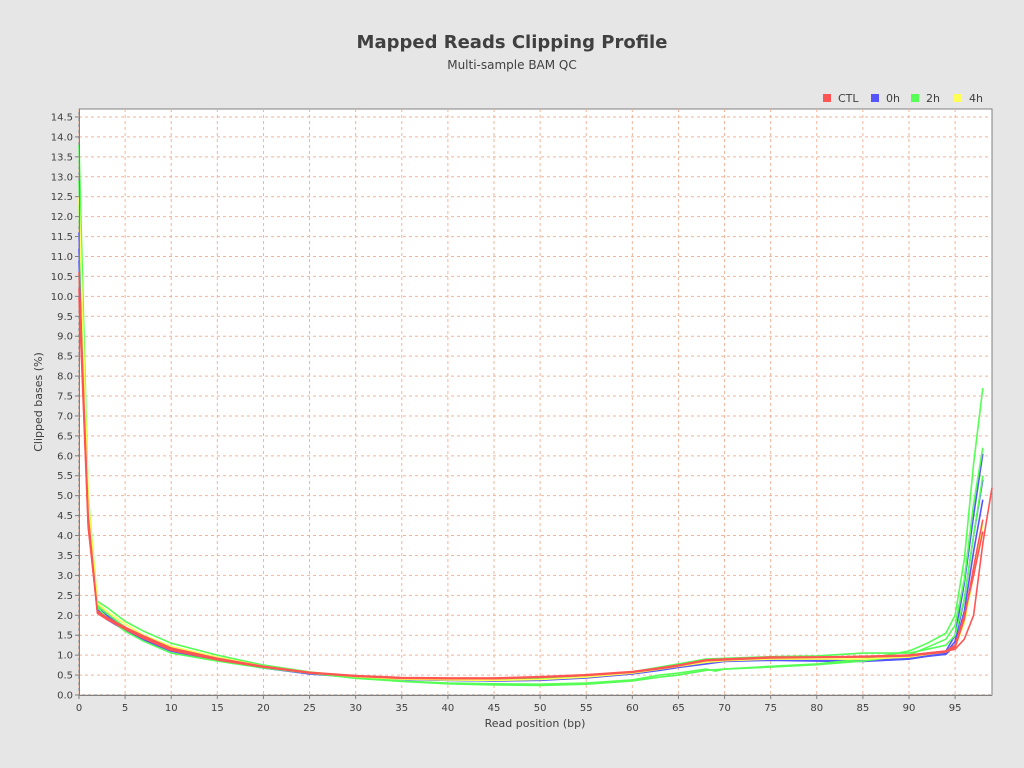  I want to click on y-tick-label: 0.5, so click(65, 676).